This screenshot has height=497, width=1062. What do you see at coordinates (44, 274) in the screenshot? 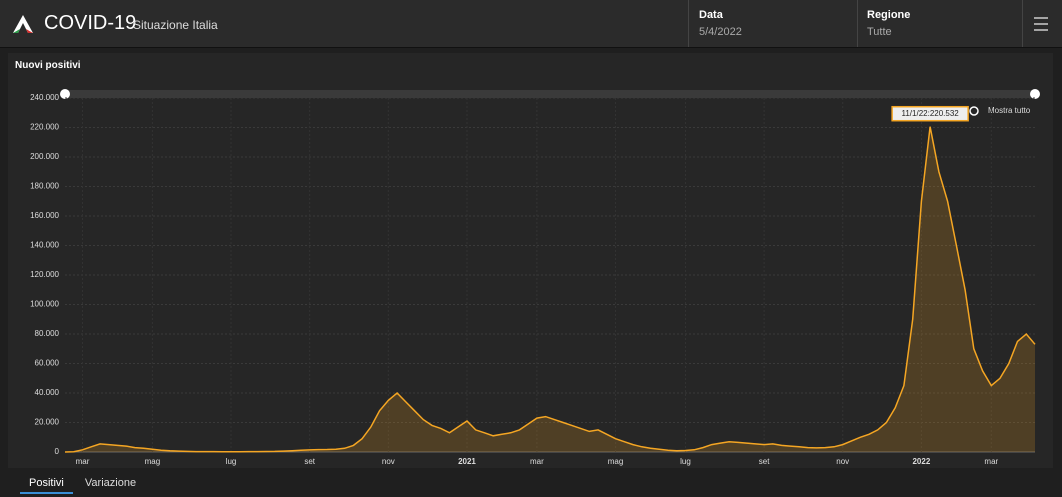
I see `y-tick-label: 120.000` at bounding box center [44, 274].